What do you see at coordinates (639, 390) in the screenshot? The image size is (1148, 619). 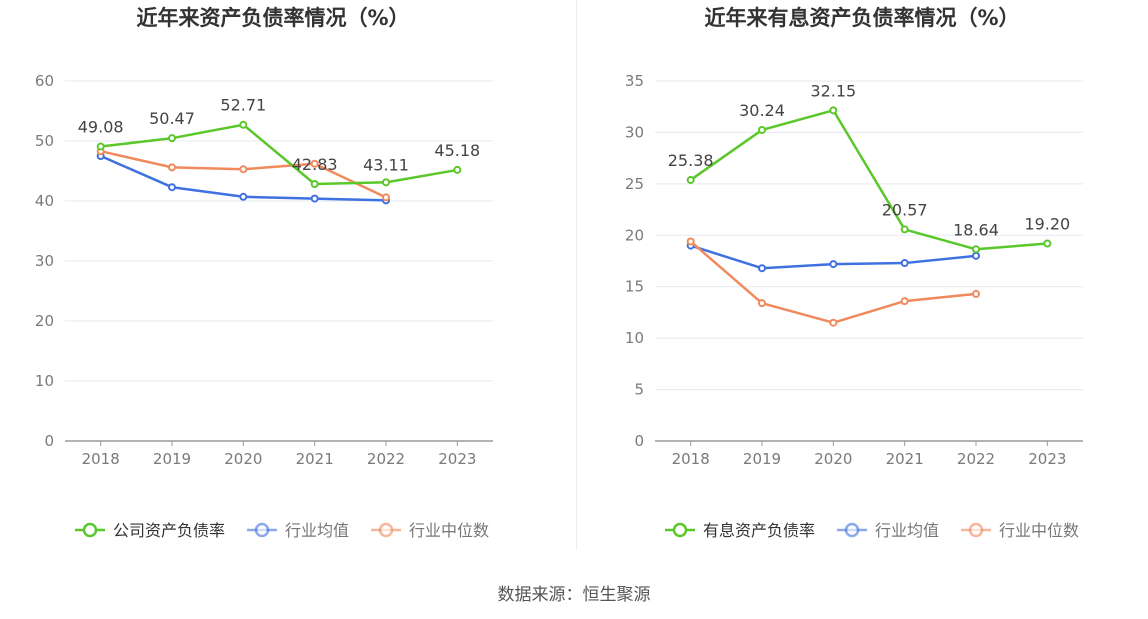 I see `y-tick-label: 5` at bounding box center [639, 390].